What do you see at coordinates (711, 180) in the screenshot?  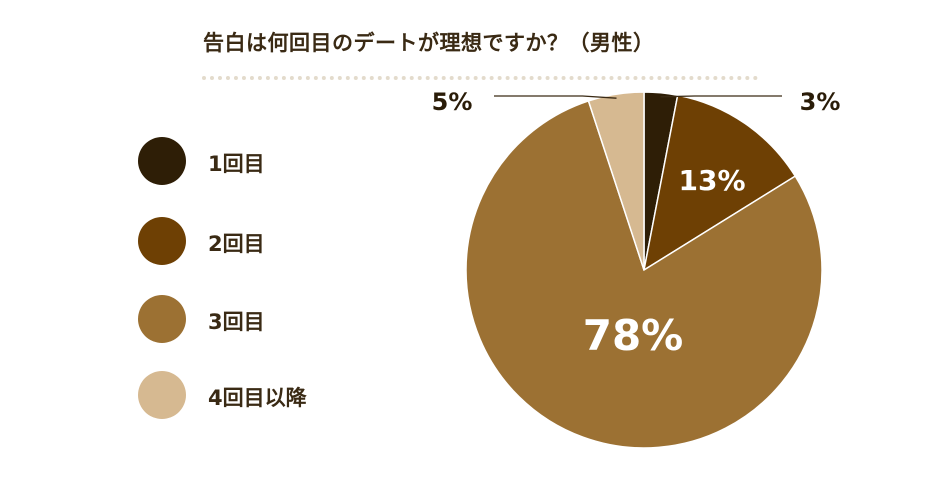 I see `value-label-2: 13%` at bounding box center [711, 180].